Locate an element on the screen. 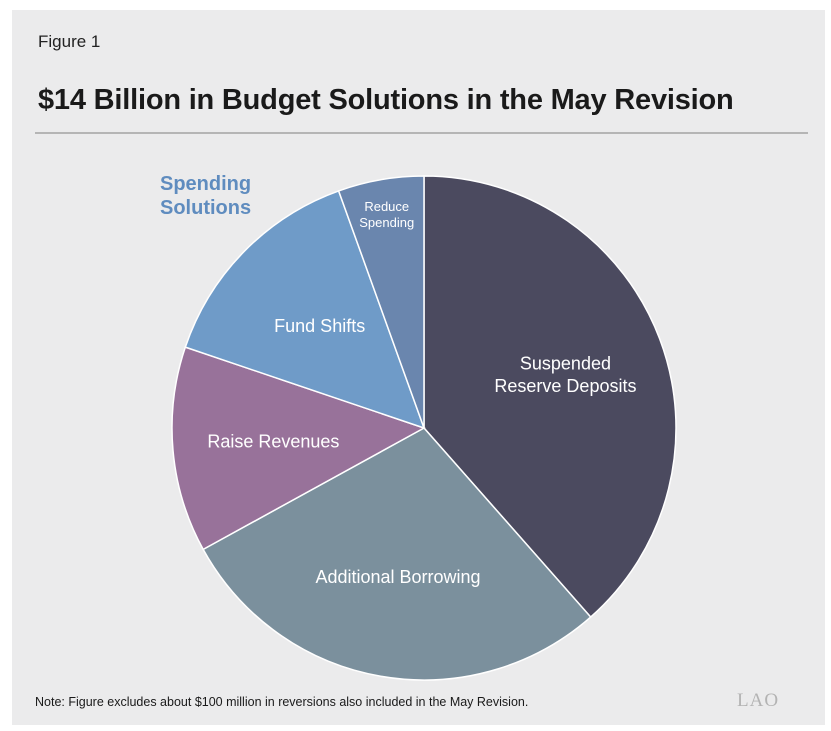 The width and height of the screenshot is (831, 731). pie-slice-raise-revenues is located at coordinates (298, 448).